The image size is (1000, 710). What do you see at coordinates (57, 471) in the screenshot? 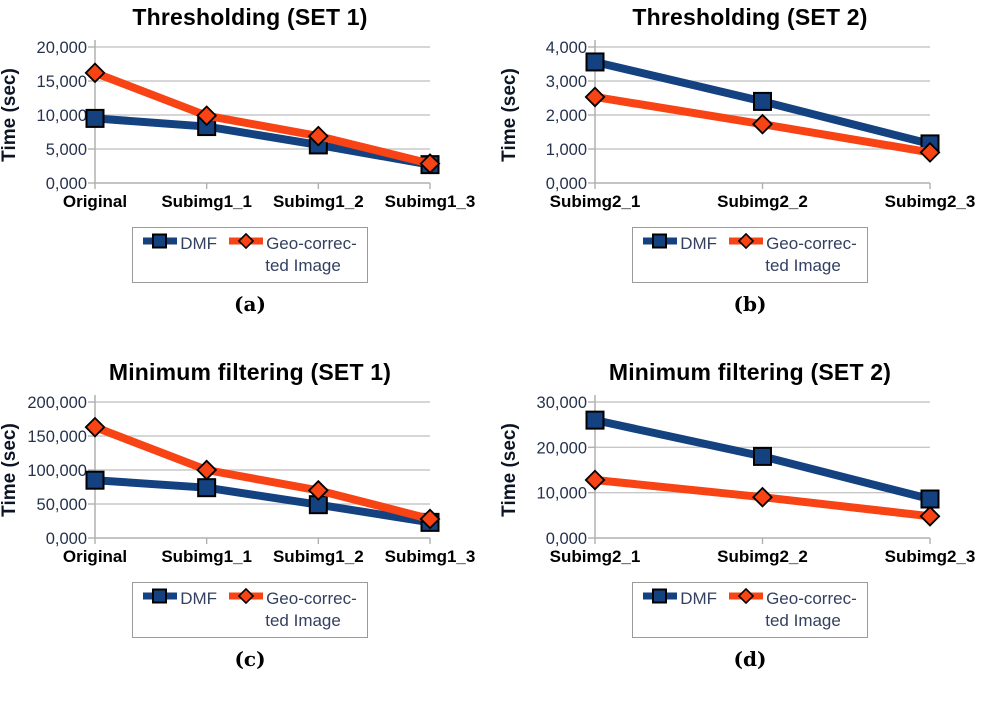
I see `y-tick-label: 100,000` at bounding box center [57, 471].